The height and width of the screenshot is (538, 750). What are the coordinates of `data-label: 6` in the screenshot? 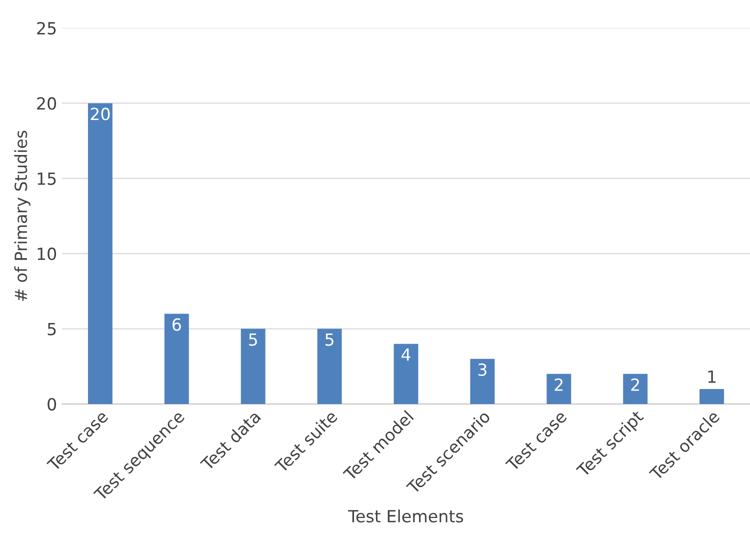 It's located at (176, 324).